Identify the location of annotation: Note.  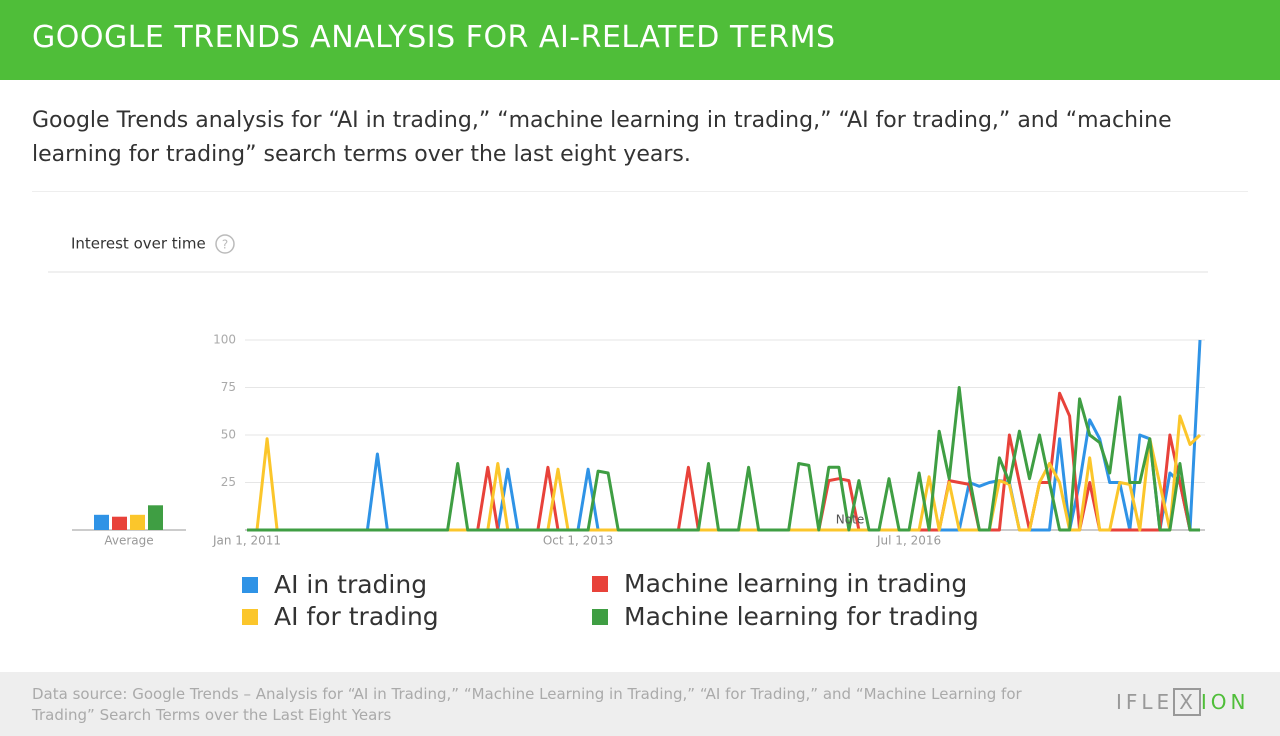
(850, 520).